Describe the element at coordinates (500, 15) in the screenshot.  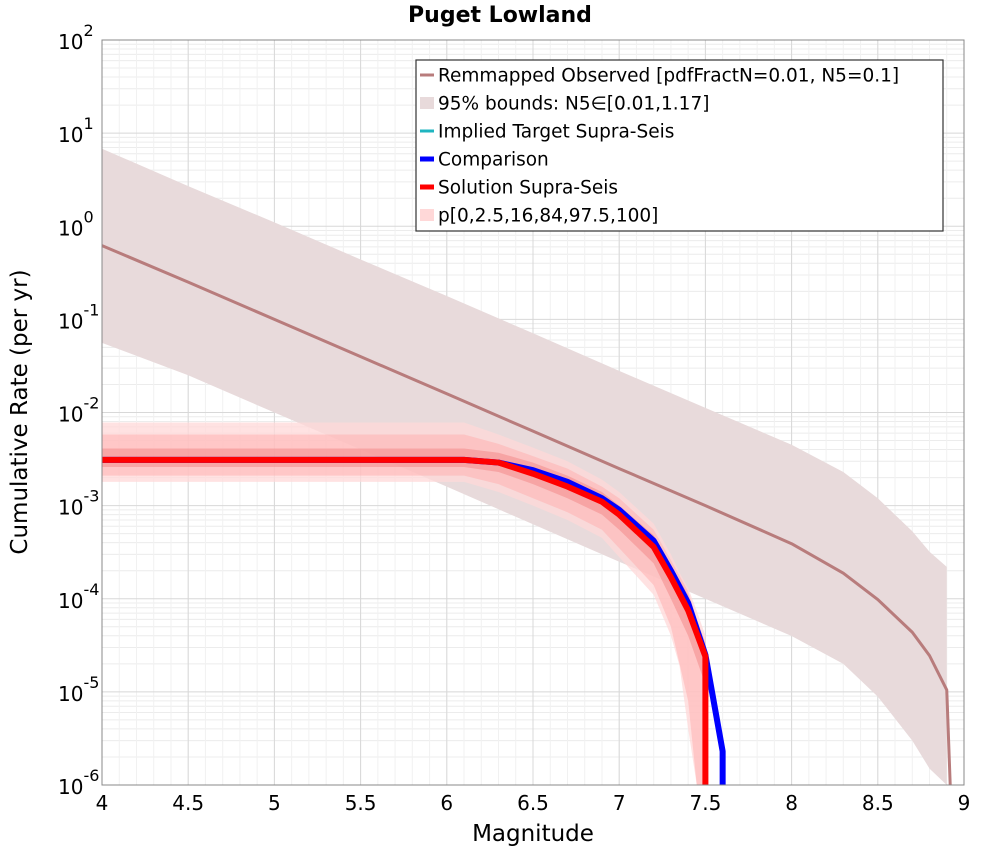
I see `chart-title: Puget Lowland` at that location.